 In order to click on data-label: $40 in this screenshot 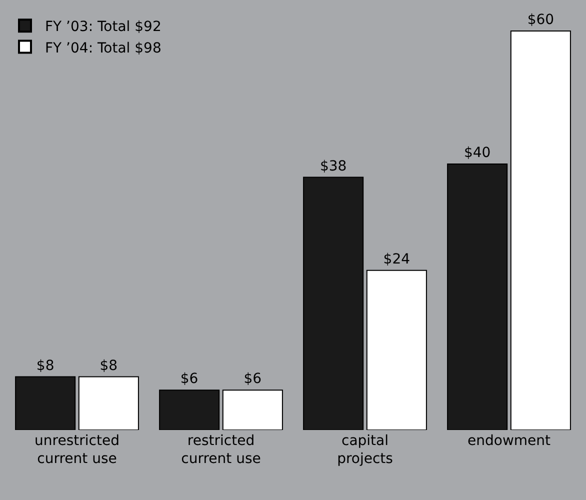, I will do `click(477, 153)`.